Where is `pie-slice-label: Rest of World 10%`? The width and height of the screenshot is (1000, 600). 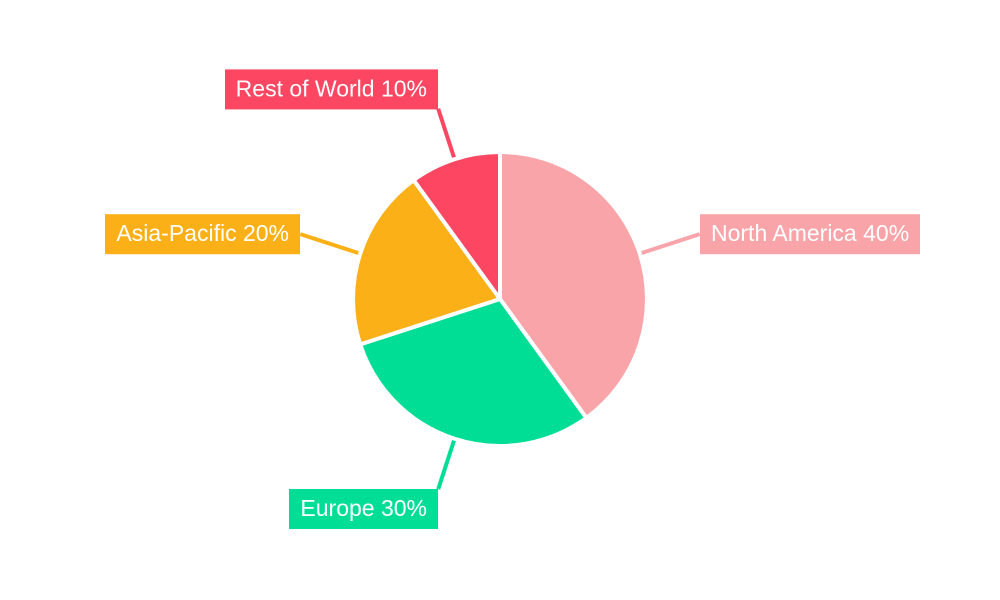 pie-slice-label: Rest of World 10% is located at coordinates (331, 89).